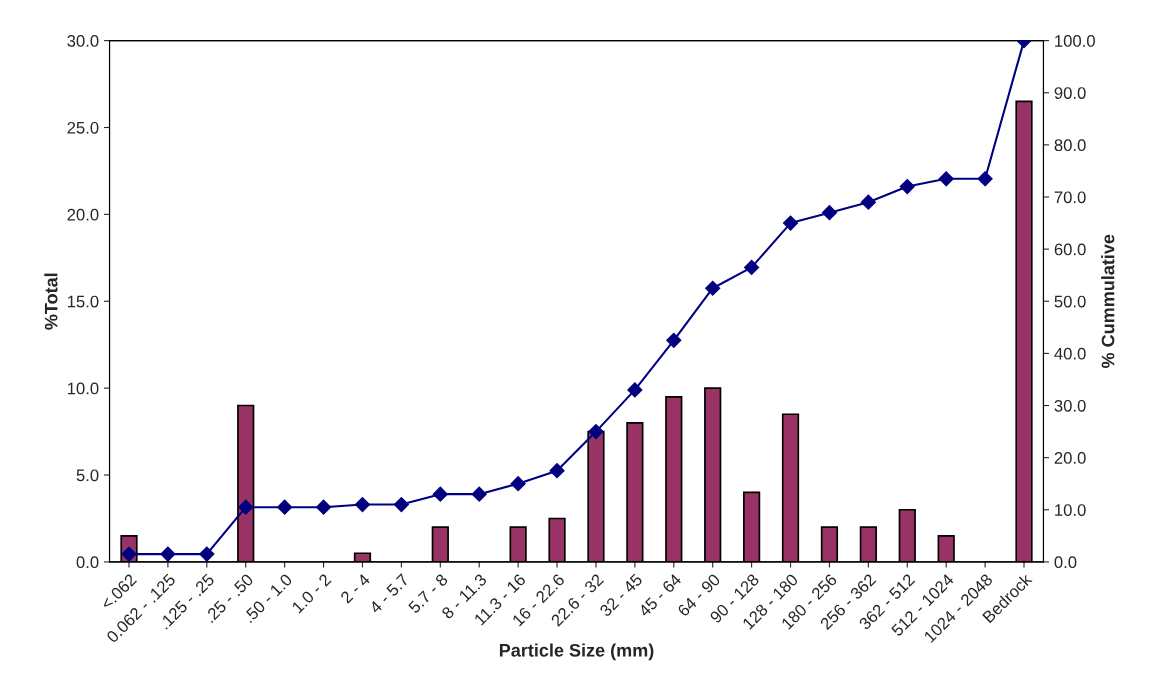  What do you see at coordinates (1108, 301) in the screenshot?
I see `y2-axis-title: % Cummulative` at bounding box center [1108, 301].